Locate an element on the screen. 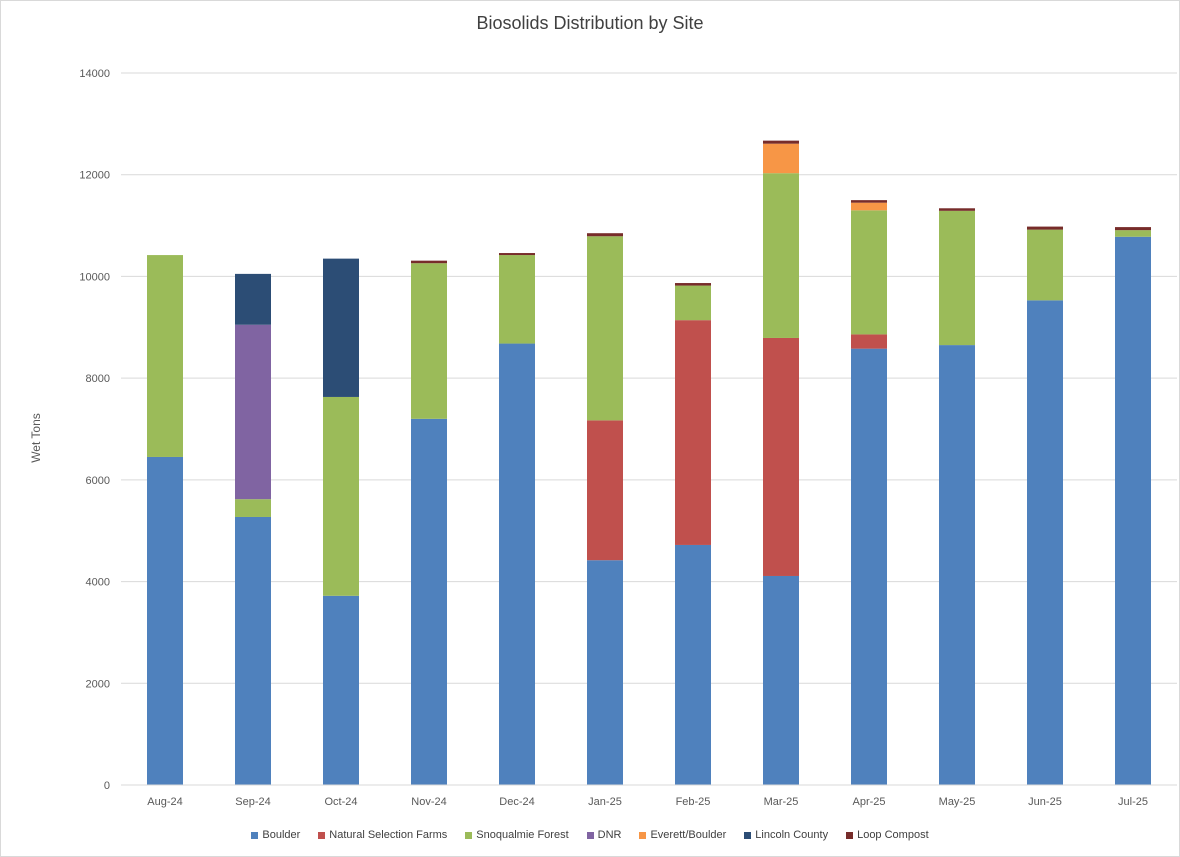 The image size is (1180, 857). y-tick-label: 0 is located at coordinates (107, 786).